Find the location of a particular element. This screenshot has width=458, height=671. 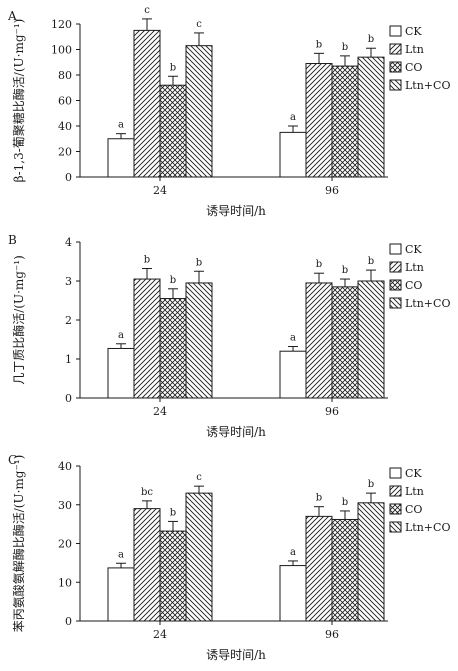

chart-a-x-tick-label: 24 is located at coordinates (160, 190).